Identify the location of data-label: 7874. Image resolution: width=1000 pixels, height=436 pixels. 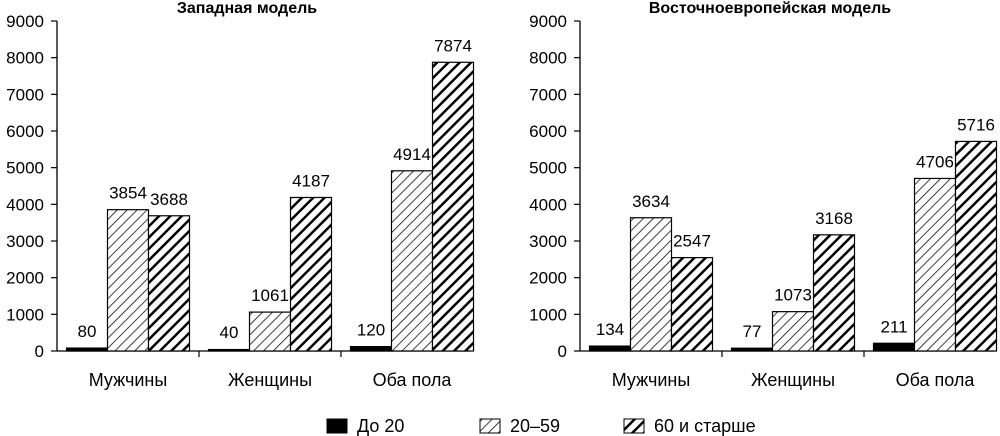
(453, 45).